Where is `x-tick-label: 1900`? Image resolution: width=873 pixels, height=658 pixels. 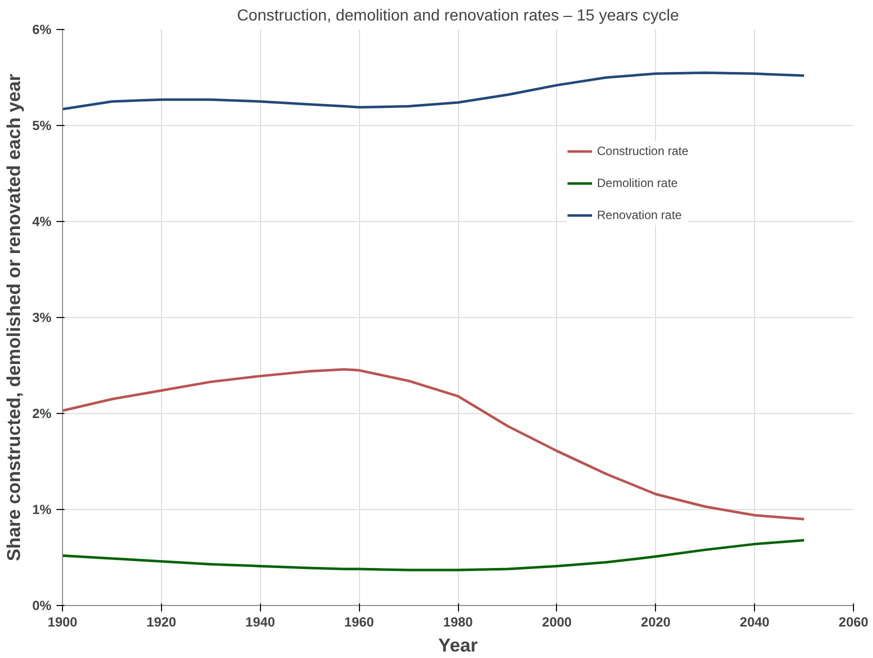 x-tick-label: 1900 is located at coordinates (63, 622).